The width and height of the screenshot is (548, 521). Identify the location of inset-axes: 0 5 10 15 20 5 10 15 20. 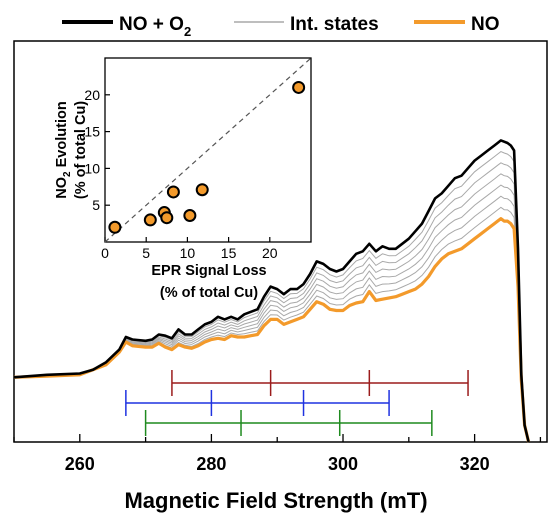
(180, 174).